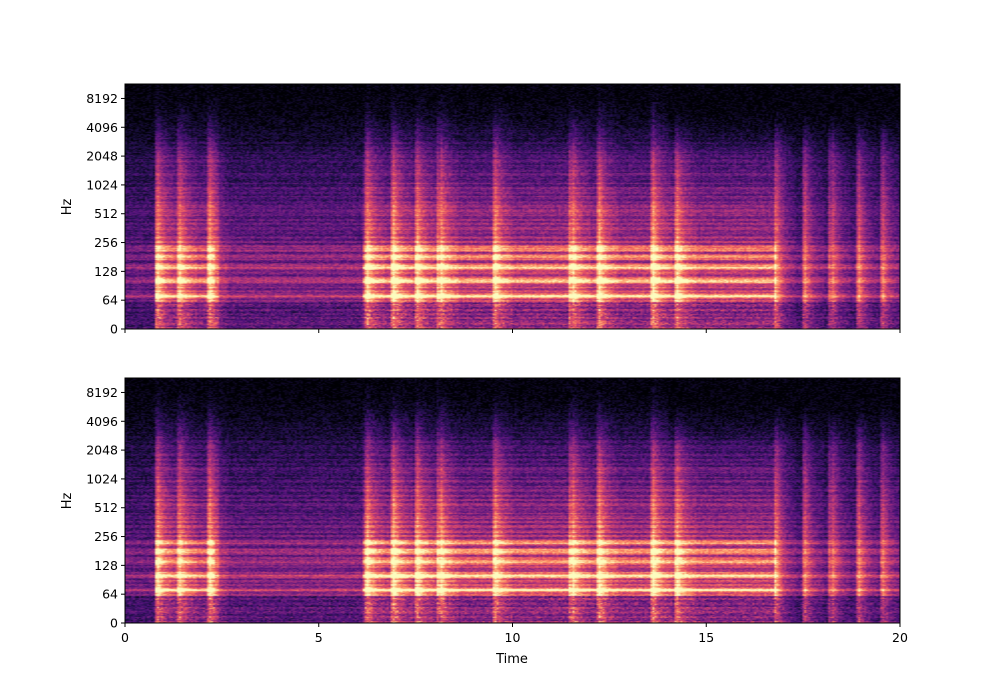 The image size is (1000, 700). What do you see at coordinates (511, 659) in the screenshot?
I see `x-axis-label: Time` at bounding box center [511, 659].